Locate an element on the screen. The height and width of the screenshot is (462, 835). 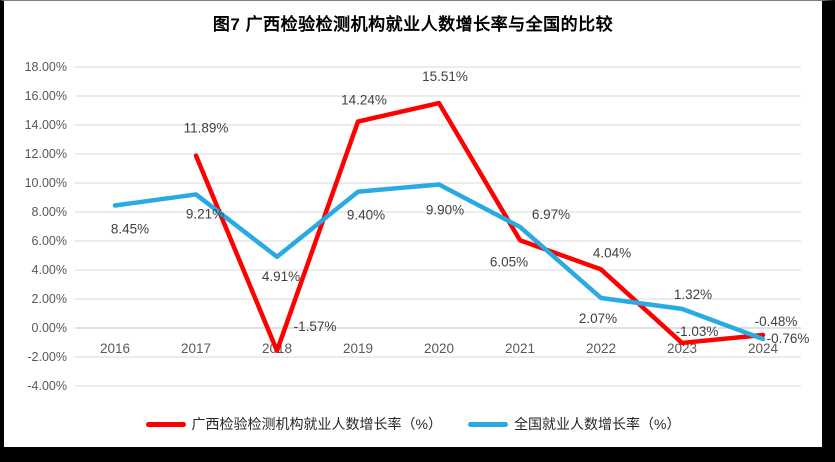
legend: 广西检验检测机构就业人数增长率（%） 全国就业人数增长率（%） is located at coordinates (413, 424).